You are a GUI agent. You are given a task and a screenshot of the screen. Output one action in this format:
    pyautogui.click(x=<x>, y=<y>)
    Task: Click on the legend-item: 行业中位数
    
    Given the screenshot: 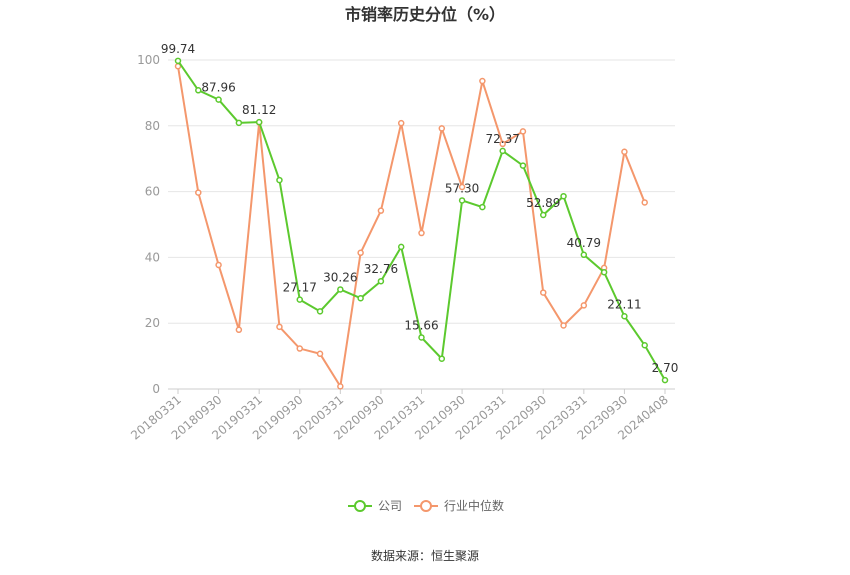 What is the action you would take?
    pyautogui.click(x=459, y=505)
    